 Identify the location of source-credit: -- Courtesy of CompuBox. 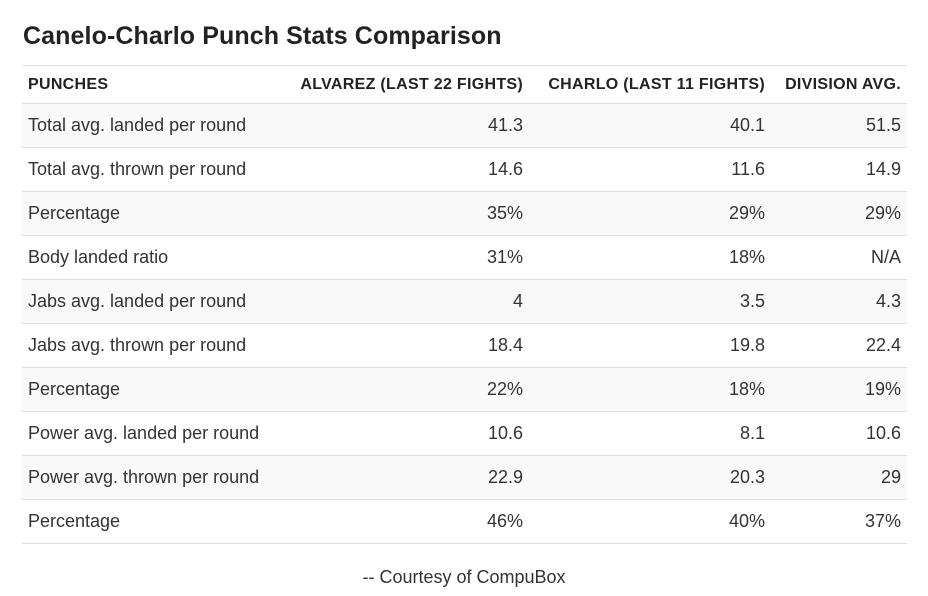
(464, 577).